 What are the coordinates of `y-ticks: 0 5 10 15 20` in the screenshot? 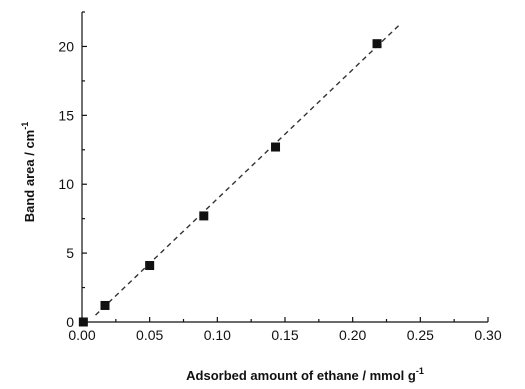 It's located at (72, 170).